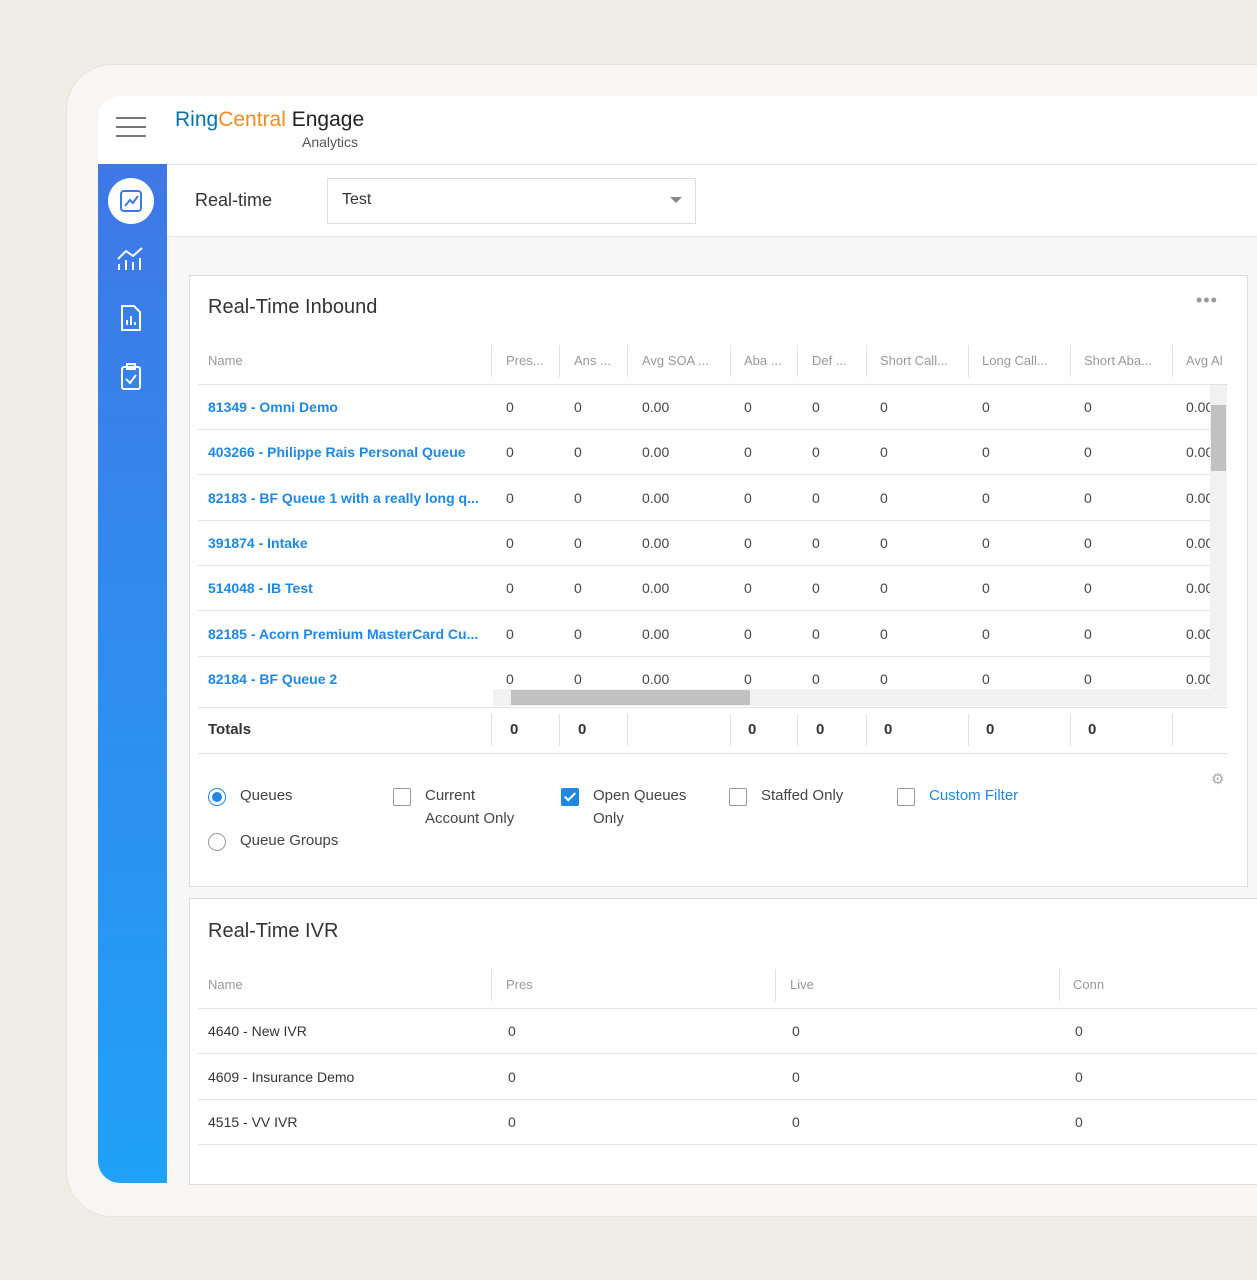 The height and width of the screenshot is (1280, 1257). Describe the element at coordinates (676, 200) in the screenshot. I see `select-arrow` at that location.